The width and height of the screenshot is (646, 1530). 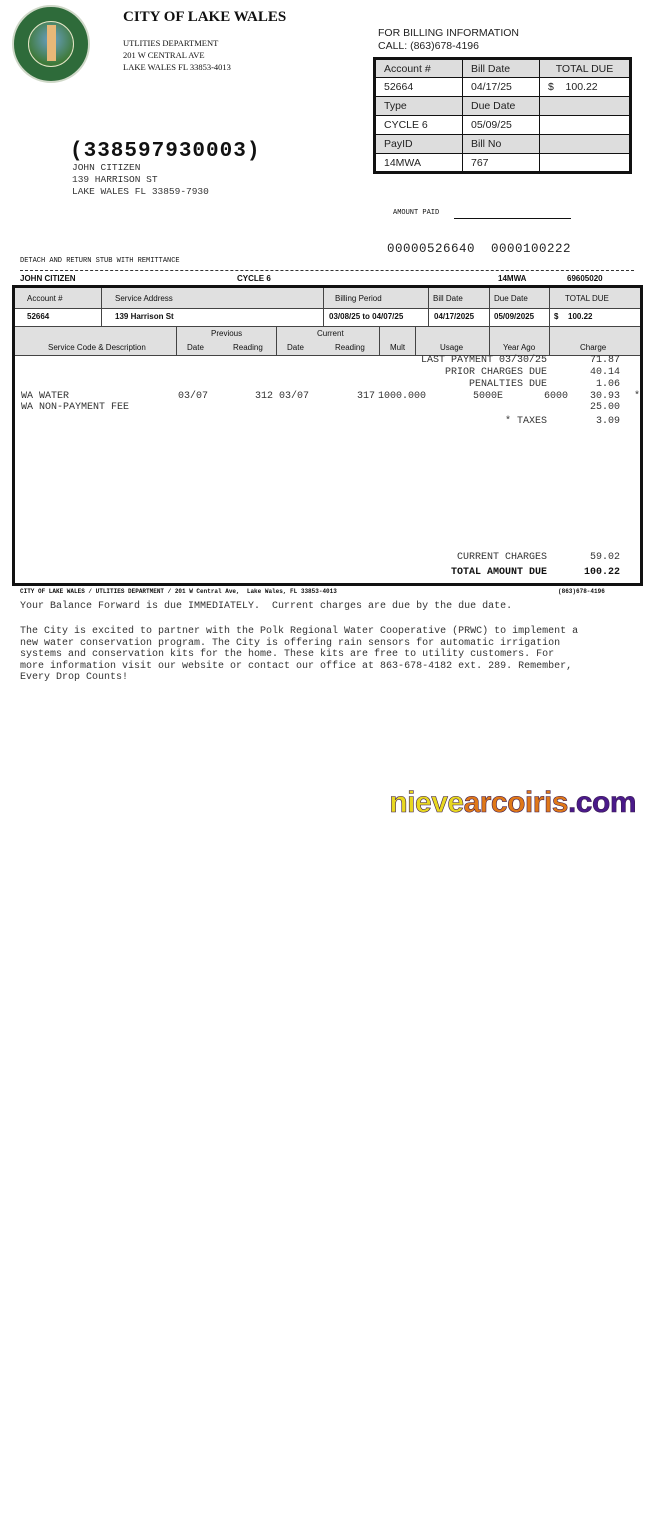 What do you see at coordinates (75, 407) in the screenshot?
I see `service-desc: WA NON-PAYMENT FEE` at bounding box center [75, 407].